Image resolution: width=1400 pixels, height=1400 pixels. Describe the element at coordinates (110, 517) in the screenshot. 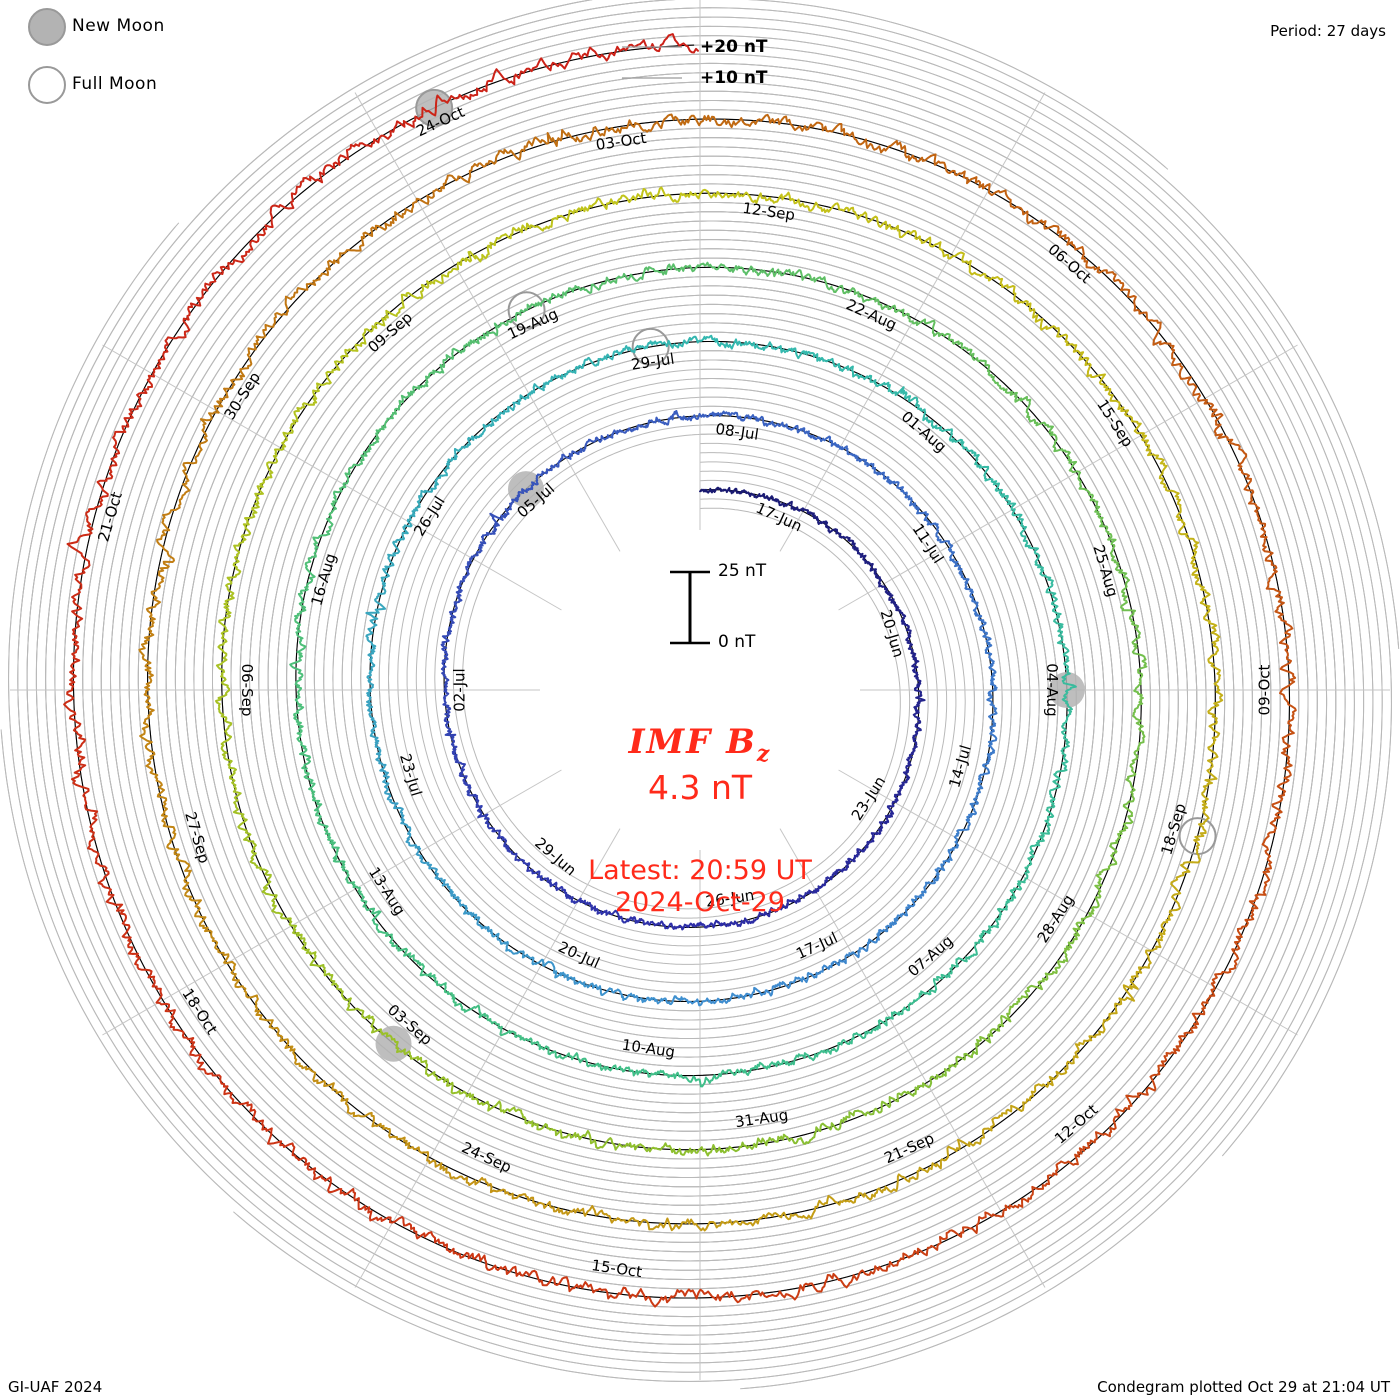

I see `date-tick-label: 21-Oct` at that location.